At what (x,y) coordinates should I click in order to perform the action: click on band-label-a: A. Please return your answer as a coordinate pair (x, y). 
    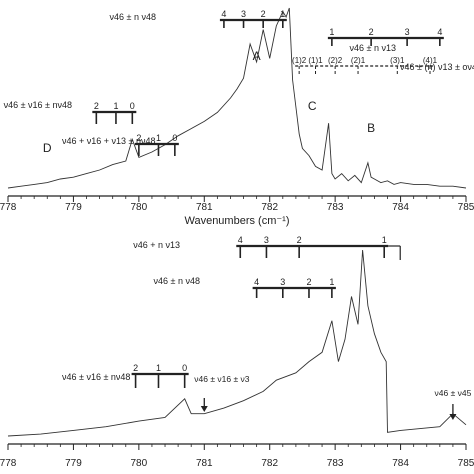
    Looking at the image, I should click on (257, 56).